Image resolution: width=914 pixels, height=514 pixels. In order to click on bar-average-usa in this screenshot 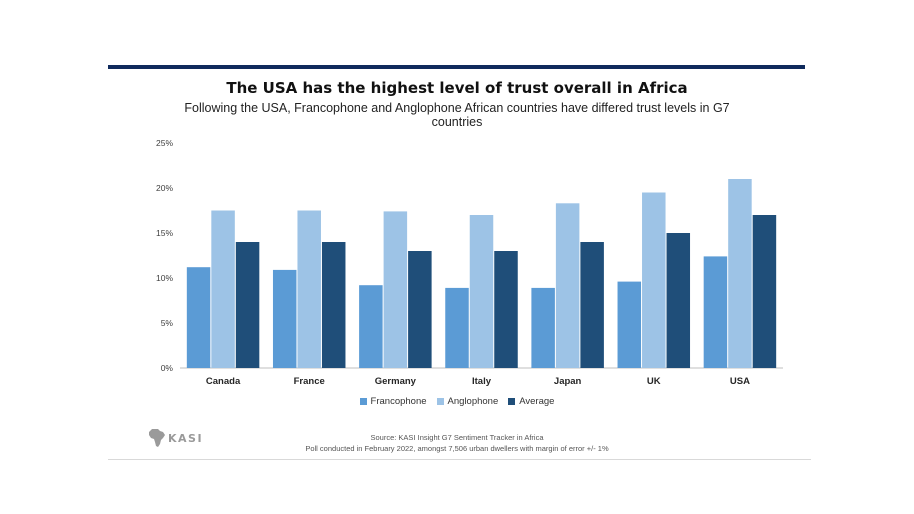, I will do `click(764, 291)`.